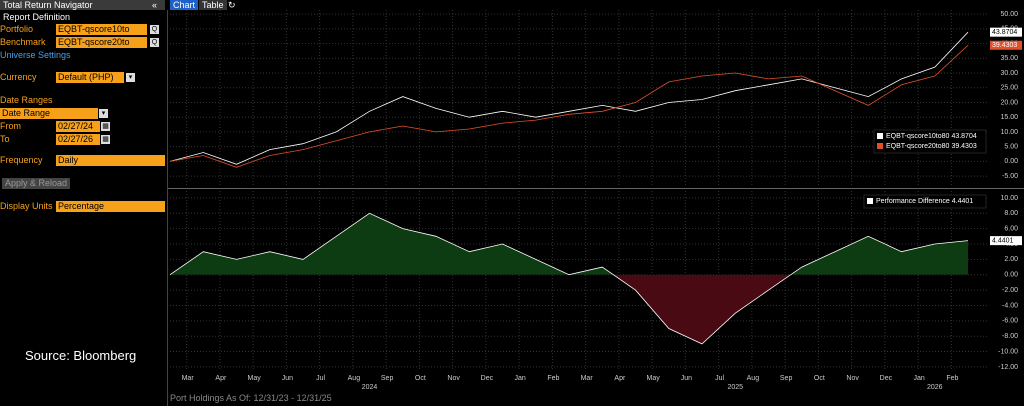 This screenshot has width=1024, height=406. What do you see at coordinates (1009, 73) in the screenshot?
I see `y-tick-label: 30.00` at bounding box center [1009, 73].